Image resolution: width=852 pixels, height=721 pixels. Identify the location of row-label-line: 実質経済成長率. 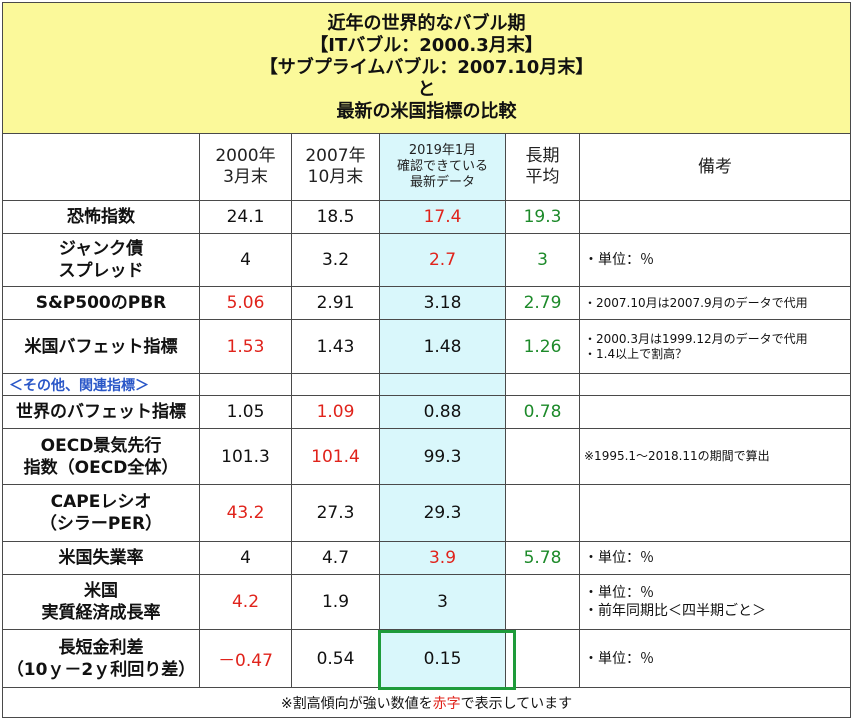
(101, 613).